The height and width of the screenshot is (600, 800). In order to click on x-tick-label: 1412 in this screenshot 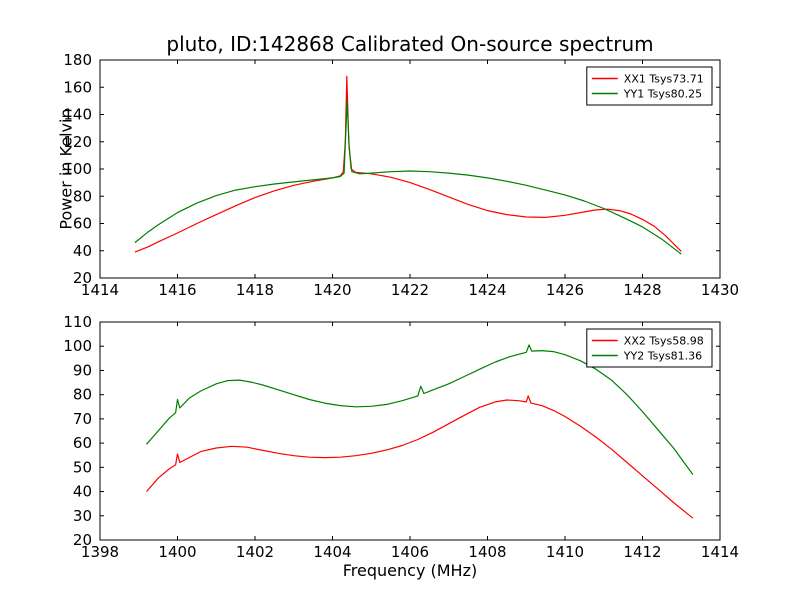, I will do `click(642, 552)`.